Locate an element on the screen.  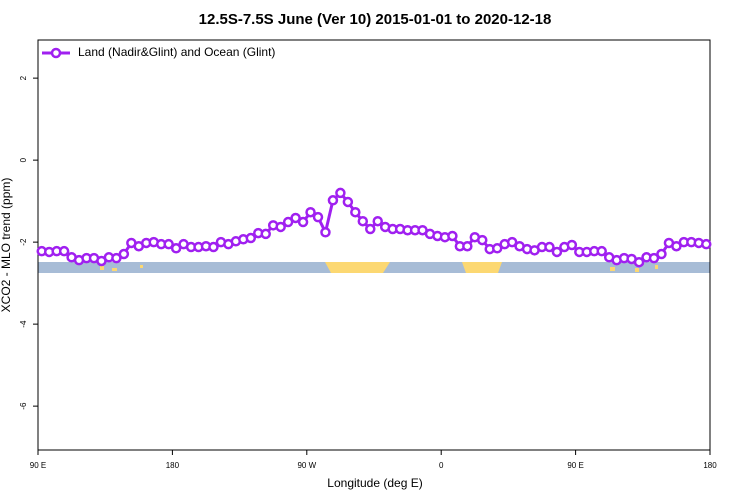
y-tick-label: -2 is located at coordinates (23, 242).